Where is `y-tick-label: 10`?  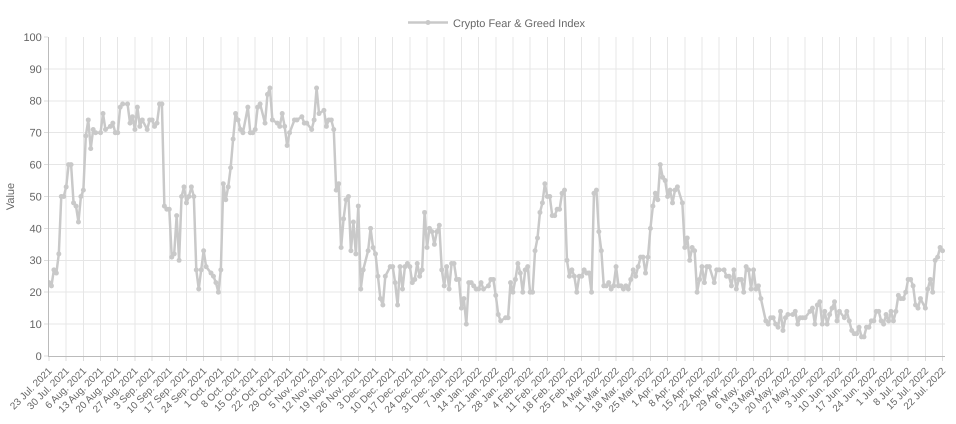 y-tick-label: 10 is located at coordinates (36, 324).